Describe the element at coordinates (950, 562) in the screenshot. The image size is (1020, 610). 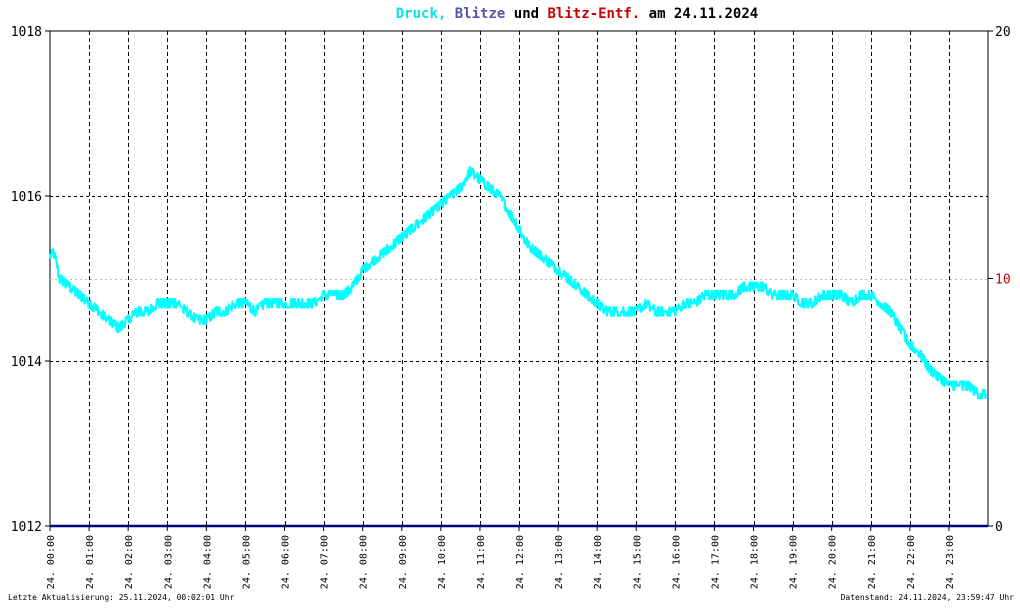
I see `x-axis-tick-label: 24. 23:00` at that location.